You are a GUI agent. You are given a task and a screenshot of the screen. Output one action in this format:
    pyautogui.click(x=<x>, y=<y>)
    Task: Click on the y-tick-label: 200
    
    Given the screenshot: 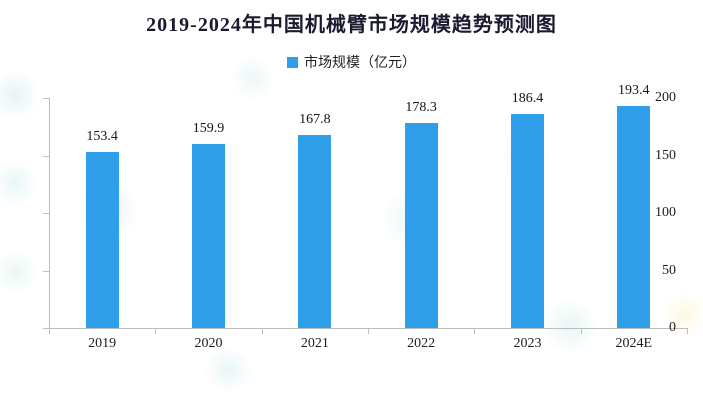 What is the action you would take?
    pyautogui.click(x=665, y=97)
    